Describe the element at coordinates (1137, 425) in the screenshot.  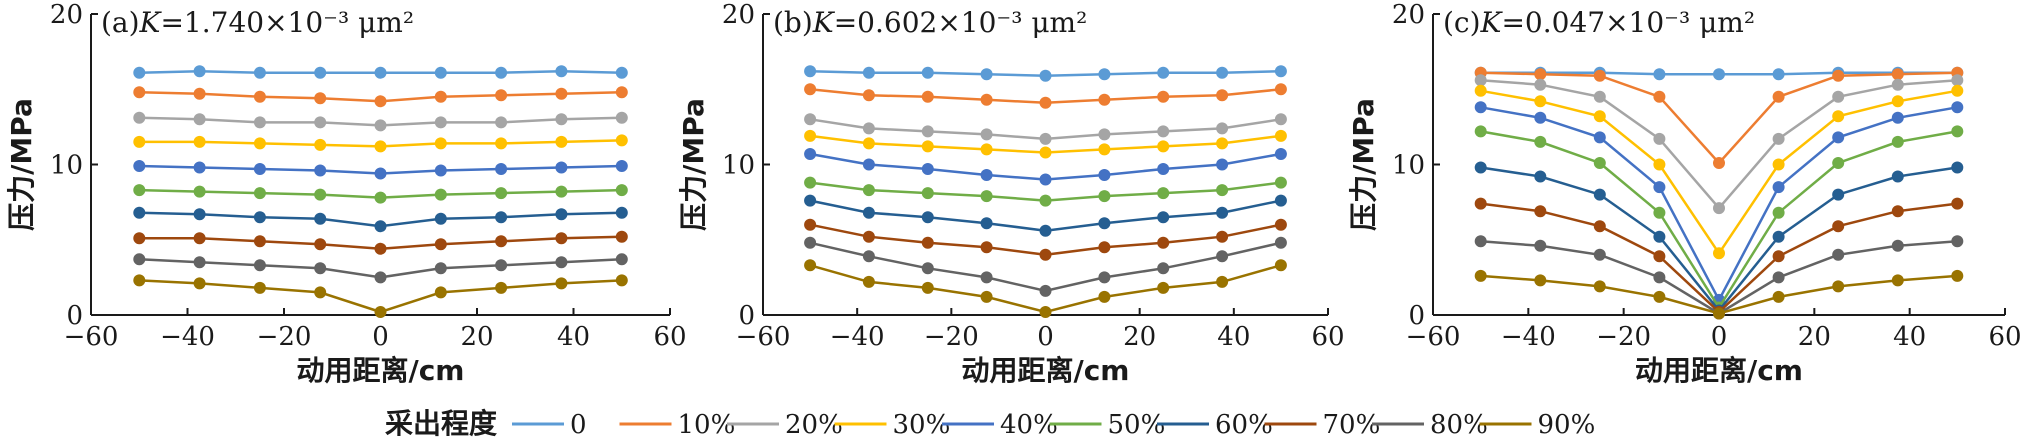
I see `legend-label: 50%` at that location.